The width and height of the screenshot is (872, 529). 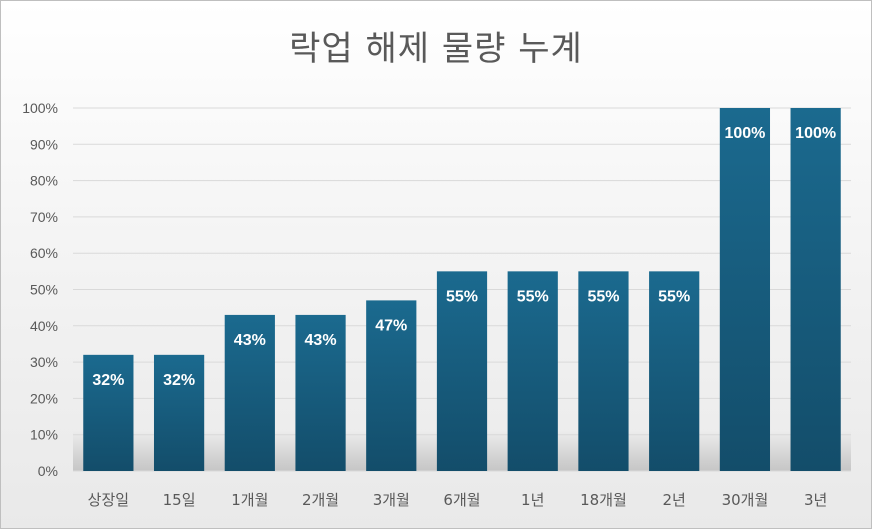 What do you see at coordinates (391, 325) in the screenshot?
I see `data-label: 47%` at bounding box center [391, 325].